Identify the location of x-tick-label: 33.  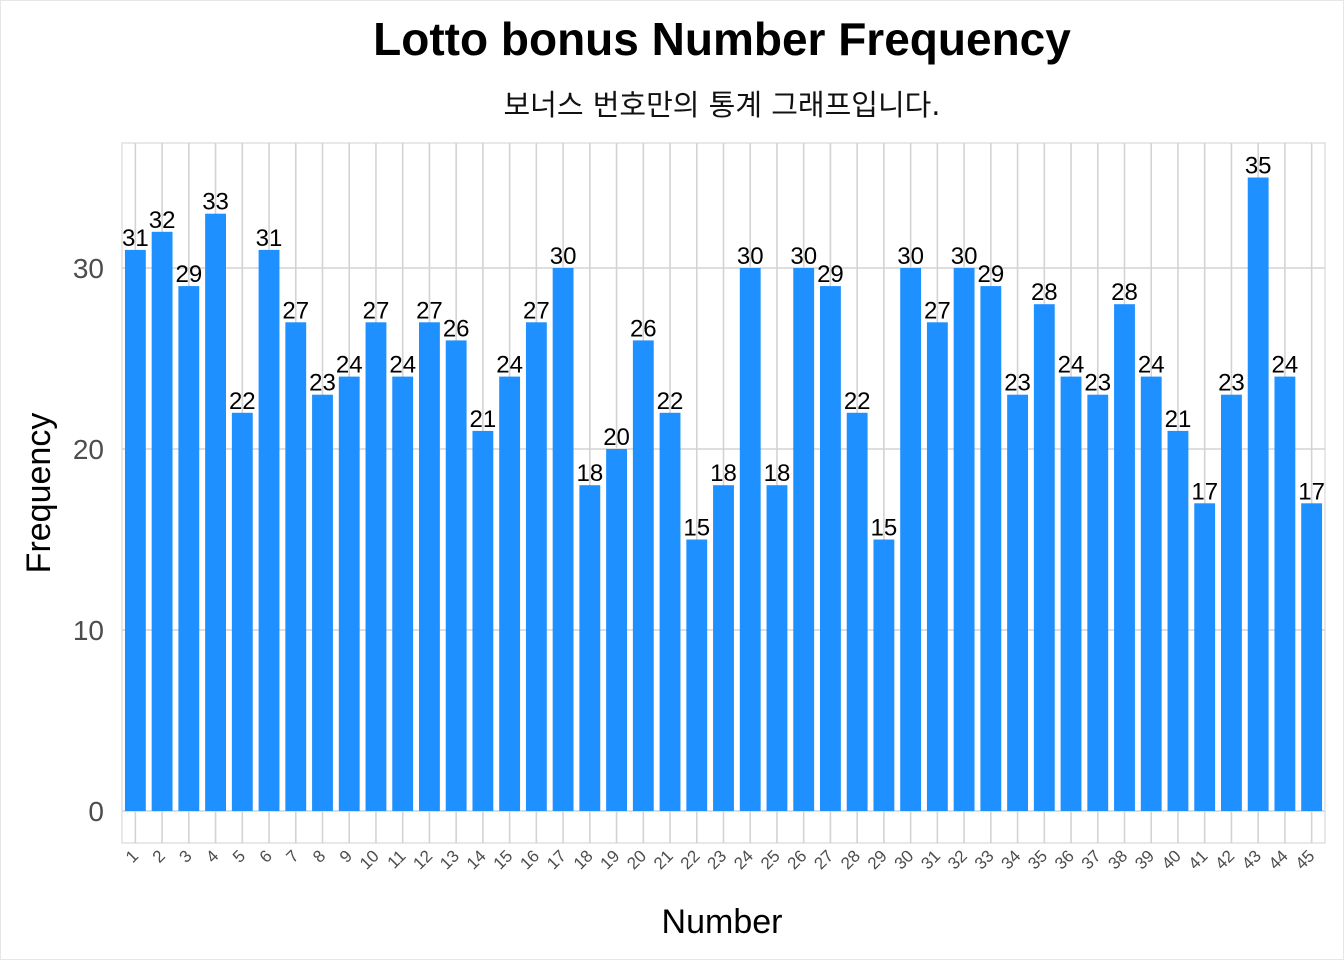
(984, 859).